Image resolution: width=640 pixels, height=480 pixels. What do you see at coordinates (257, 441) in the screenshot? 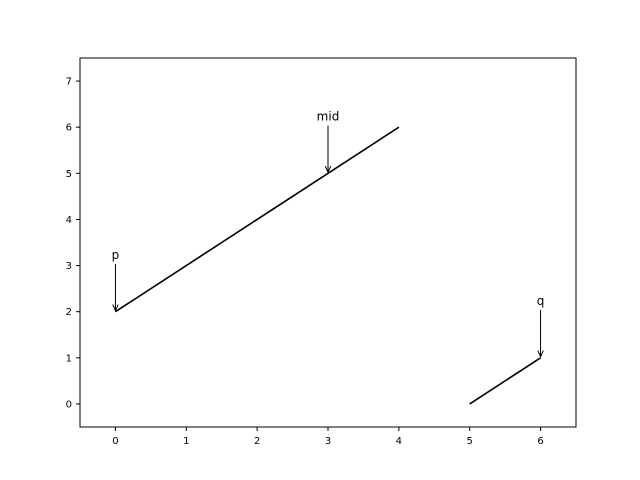
I see `x-tick-label: 2` at bounding box center [257, 441].